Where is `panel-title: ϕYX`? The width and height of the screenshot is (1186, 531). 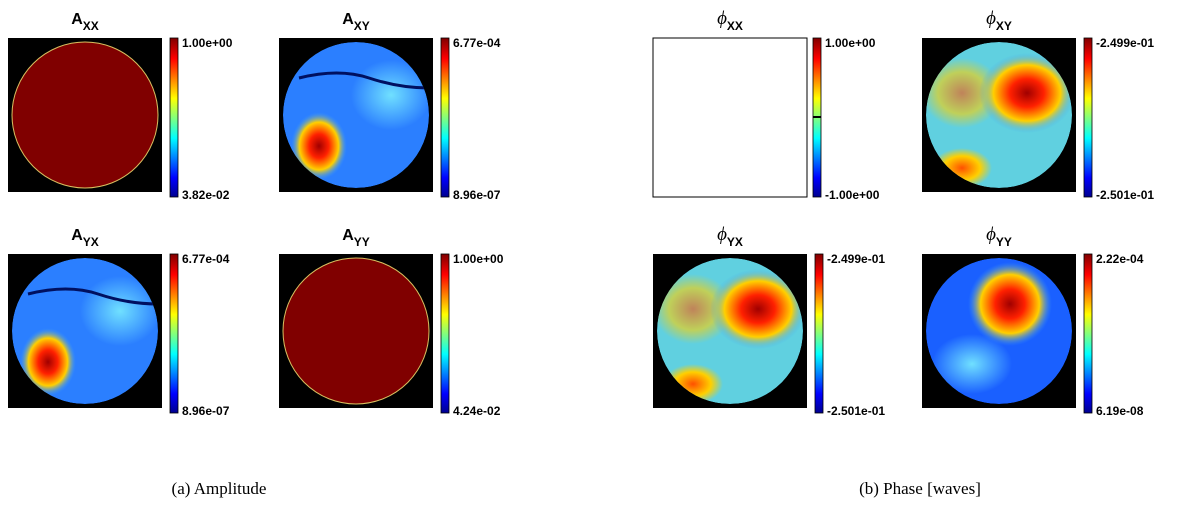
panel-title: ϕYX is located at coordinates (730, 236).